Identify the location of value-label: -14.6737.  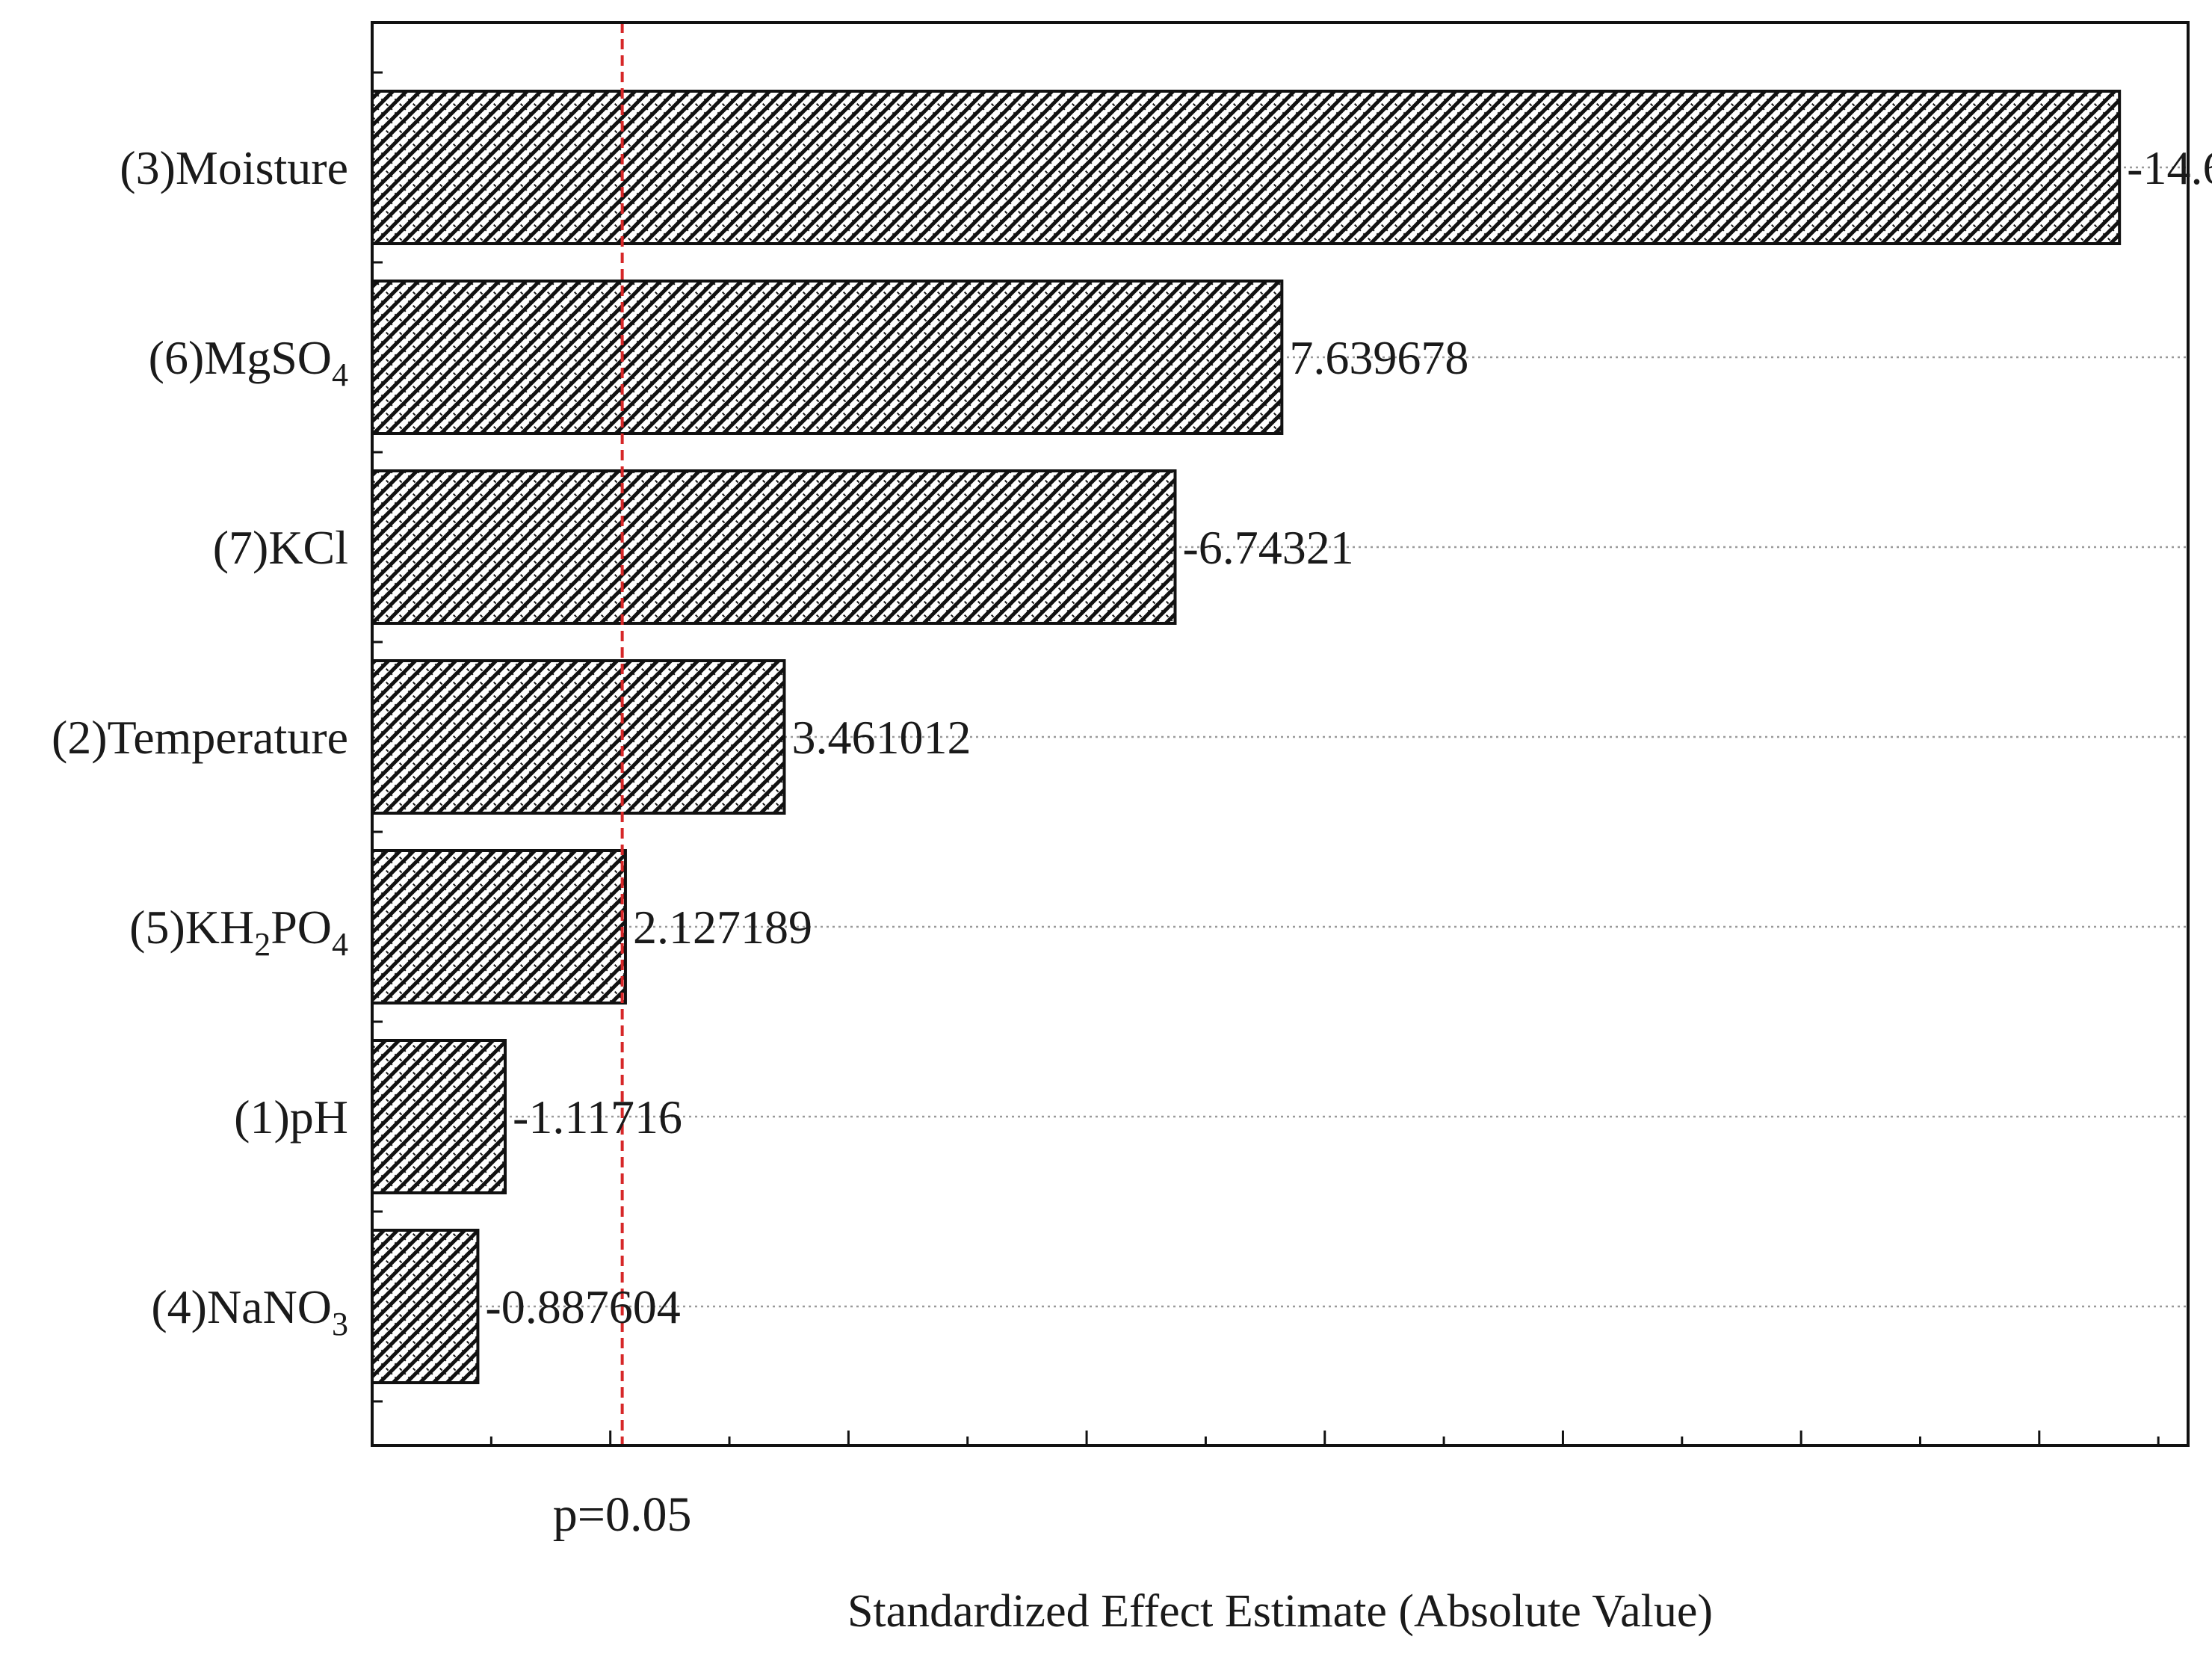
(2169, 167).